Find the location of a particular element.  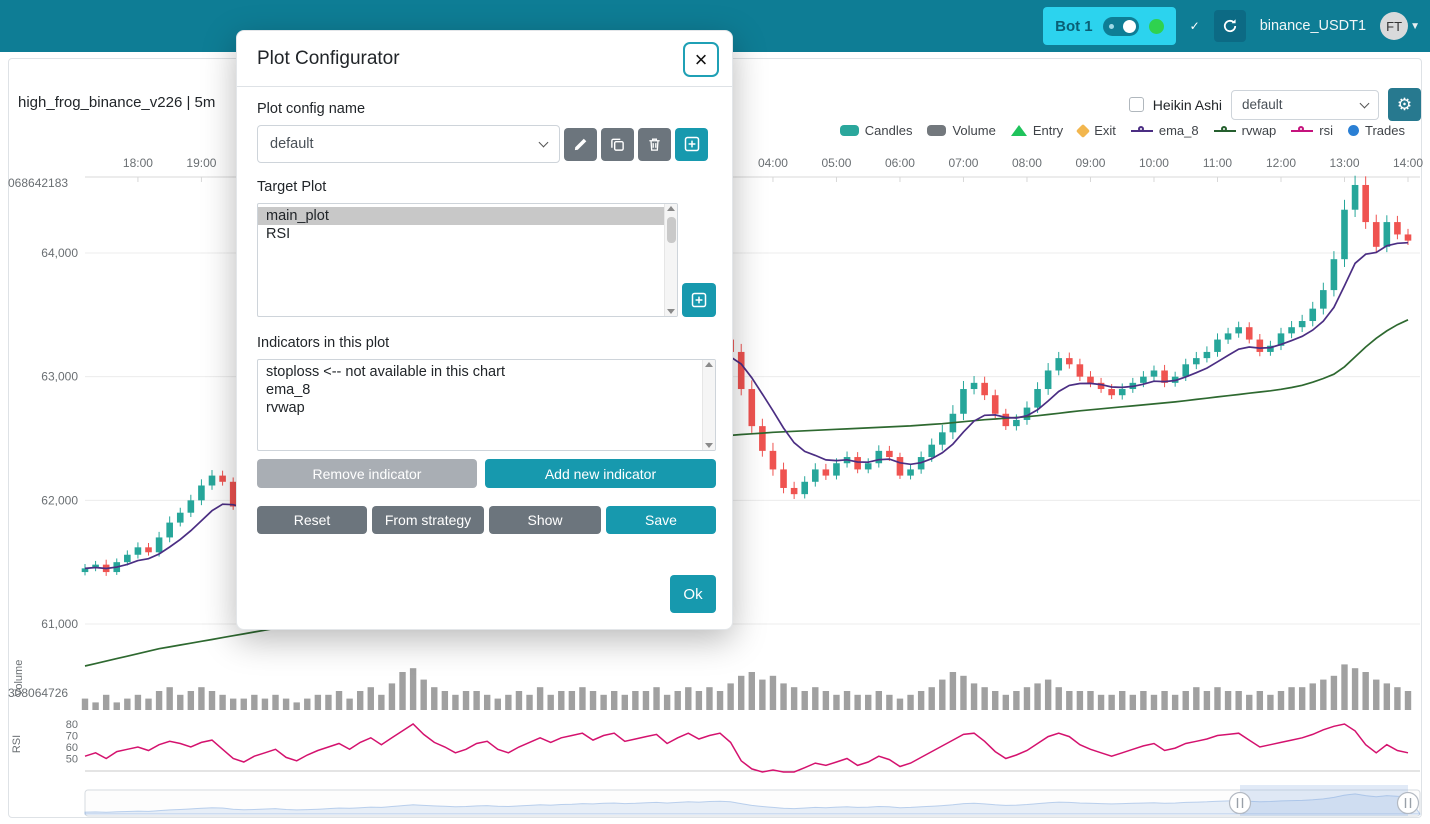

exchange-account-label: binance_USDT1 is located at coordinates (1313, 26).